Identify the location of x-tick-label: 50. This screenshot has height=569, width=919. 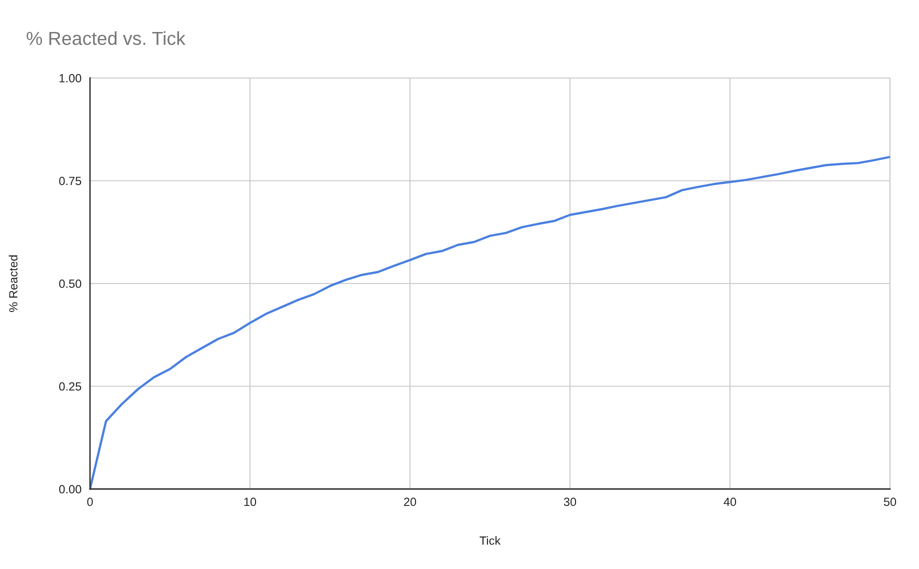
(890, 502).